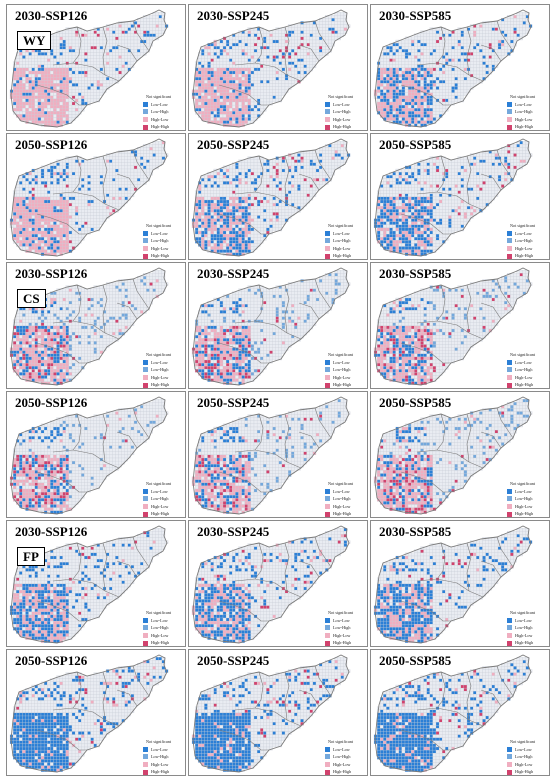 This screenshot has height=778, width=550. What do you see at coordinates (145, 256) in the screenshot?
I see `legend-swatch` at bounding box center [145, 256].